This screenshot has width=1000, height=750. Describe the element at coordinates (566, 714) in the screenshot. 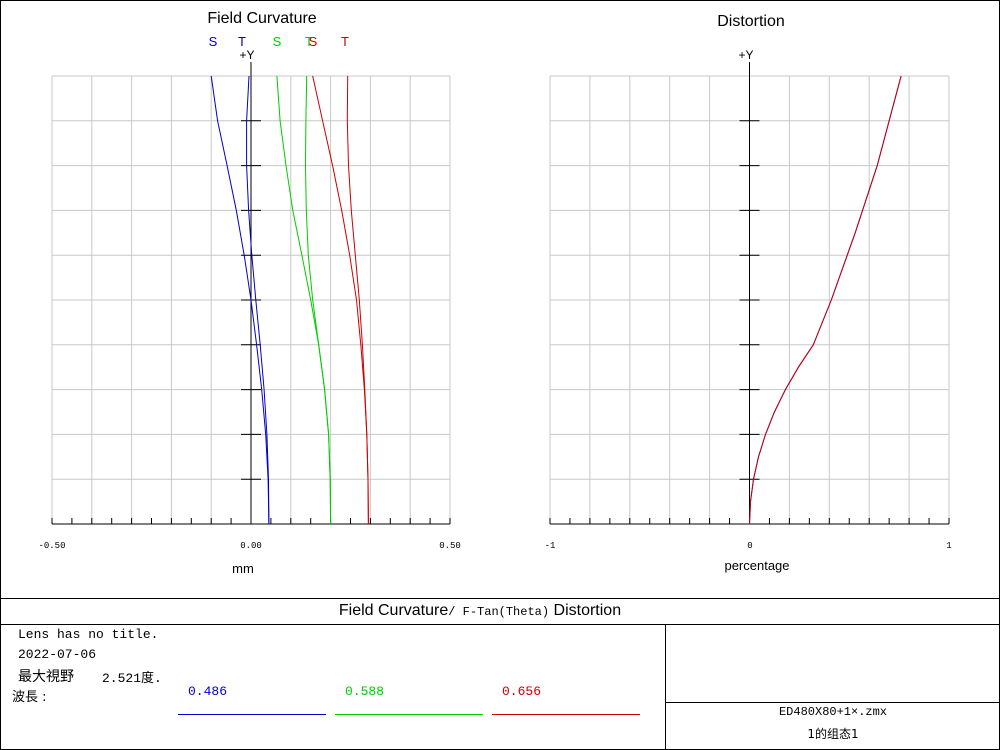

I see `wavelength-swatch-red` at that location.